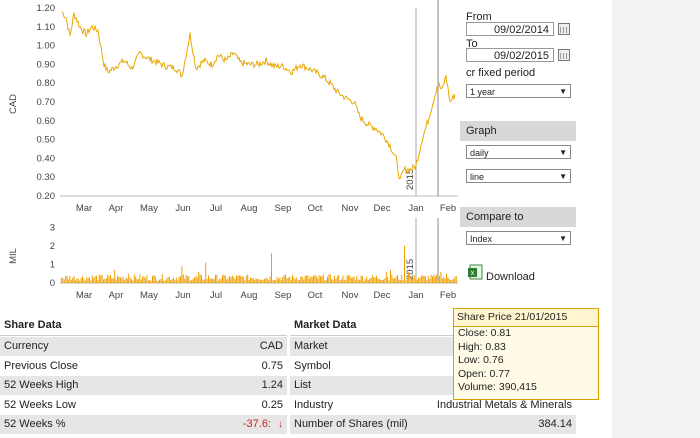 This screenshot has height=438, width=700. Describe the element at coordinates (46, 177) in the screenshot. I see `price-tick-label: 0.30` at that location.